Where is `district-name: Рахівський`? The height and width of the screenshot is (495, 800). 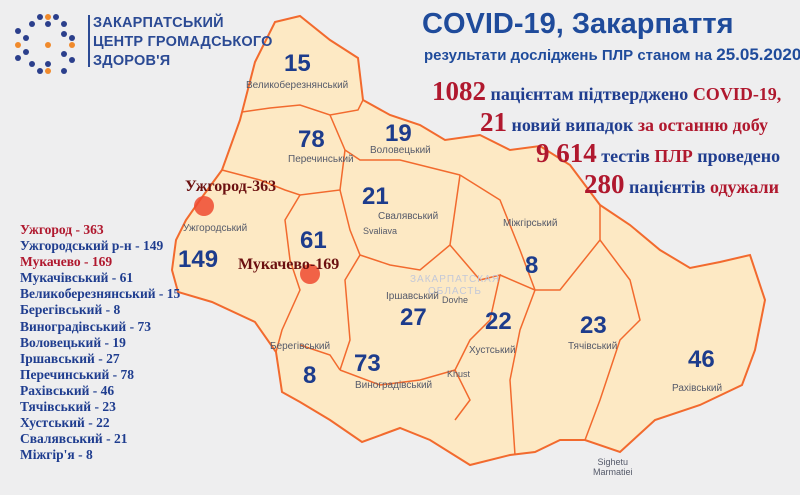
district-name: Рахівський is located at coordinates (697, 388).